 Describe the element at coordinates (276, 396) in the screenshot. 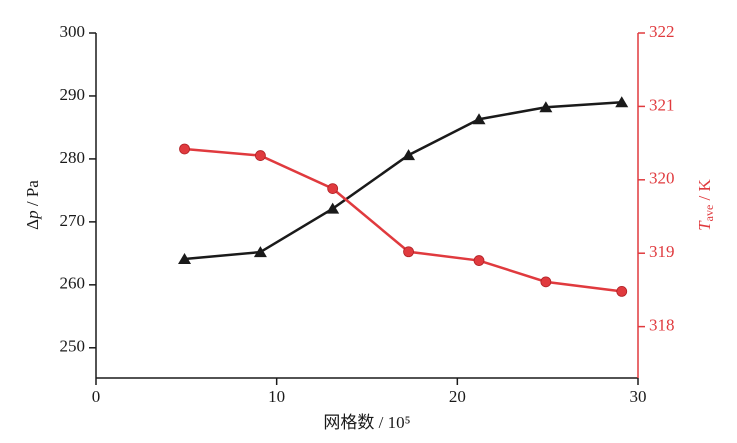

I see `x-tick-label: 10` at that location.